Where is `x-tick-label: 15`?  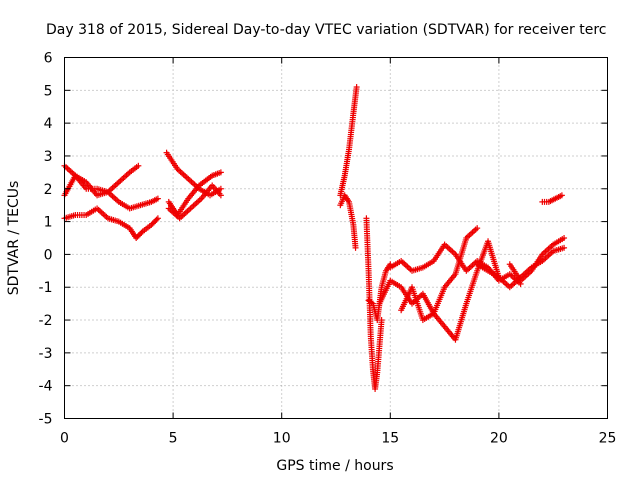
x-tick-label: 15 is located at coordinates (390, 439).